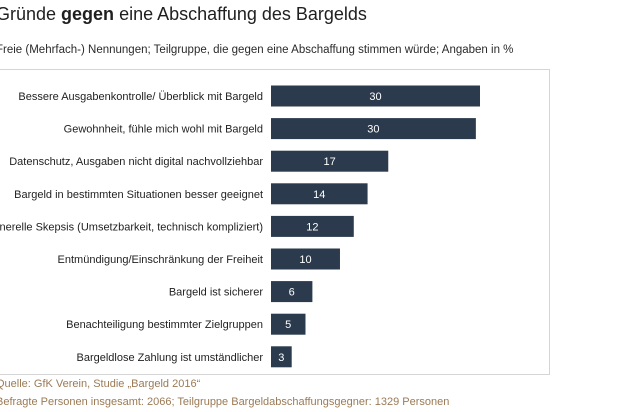  I want to click on title-emphasis: gegen, so click(88, 14).